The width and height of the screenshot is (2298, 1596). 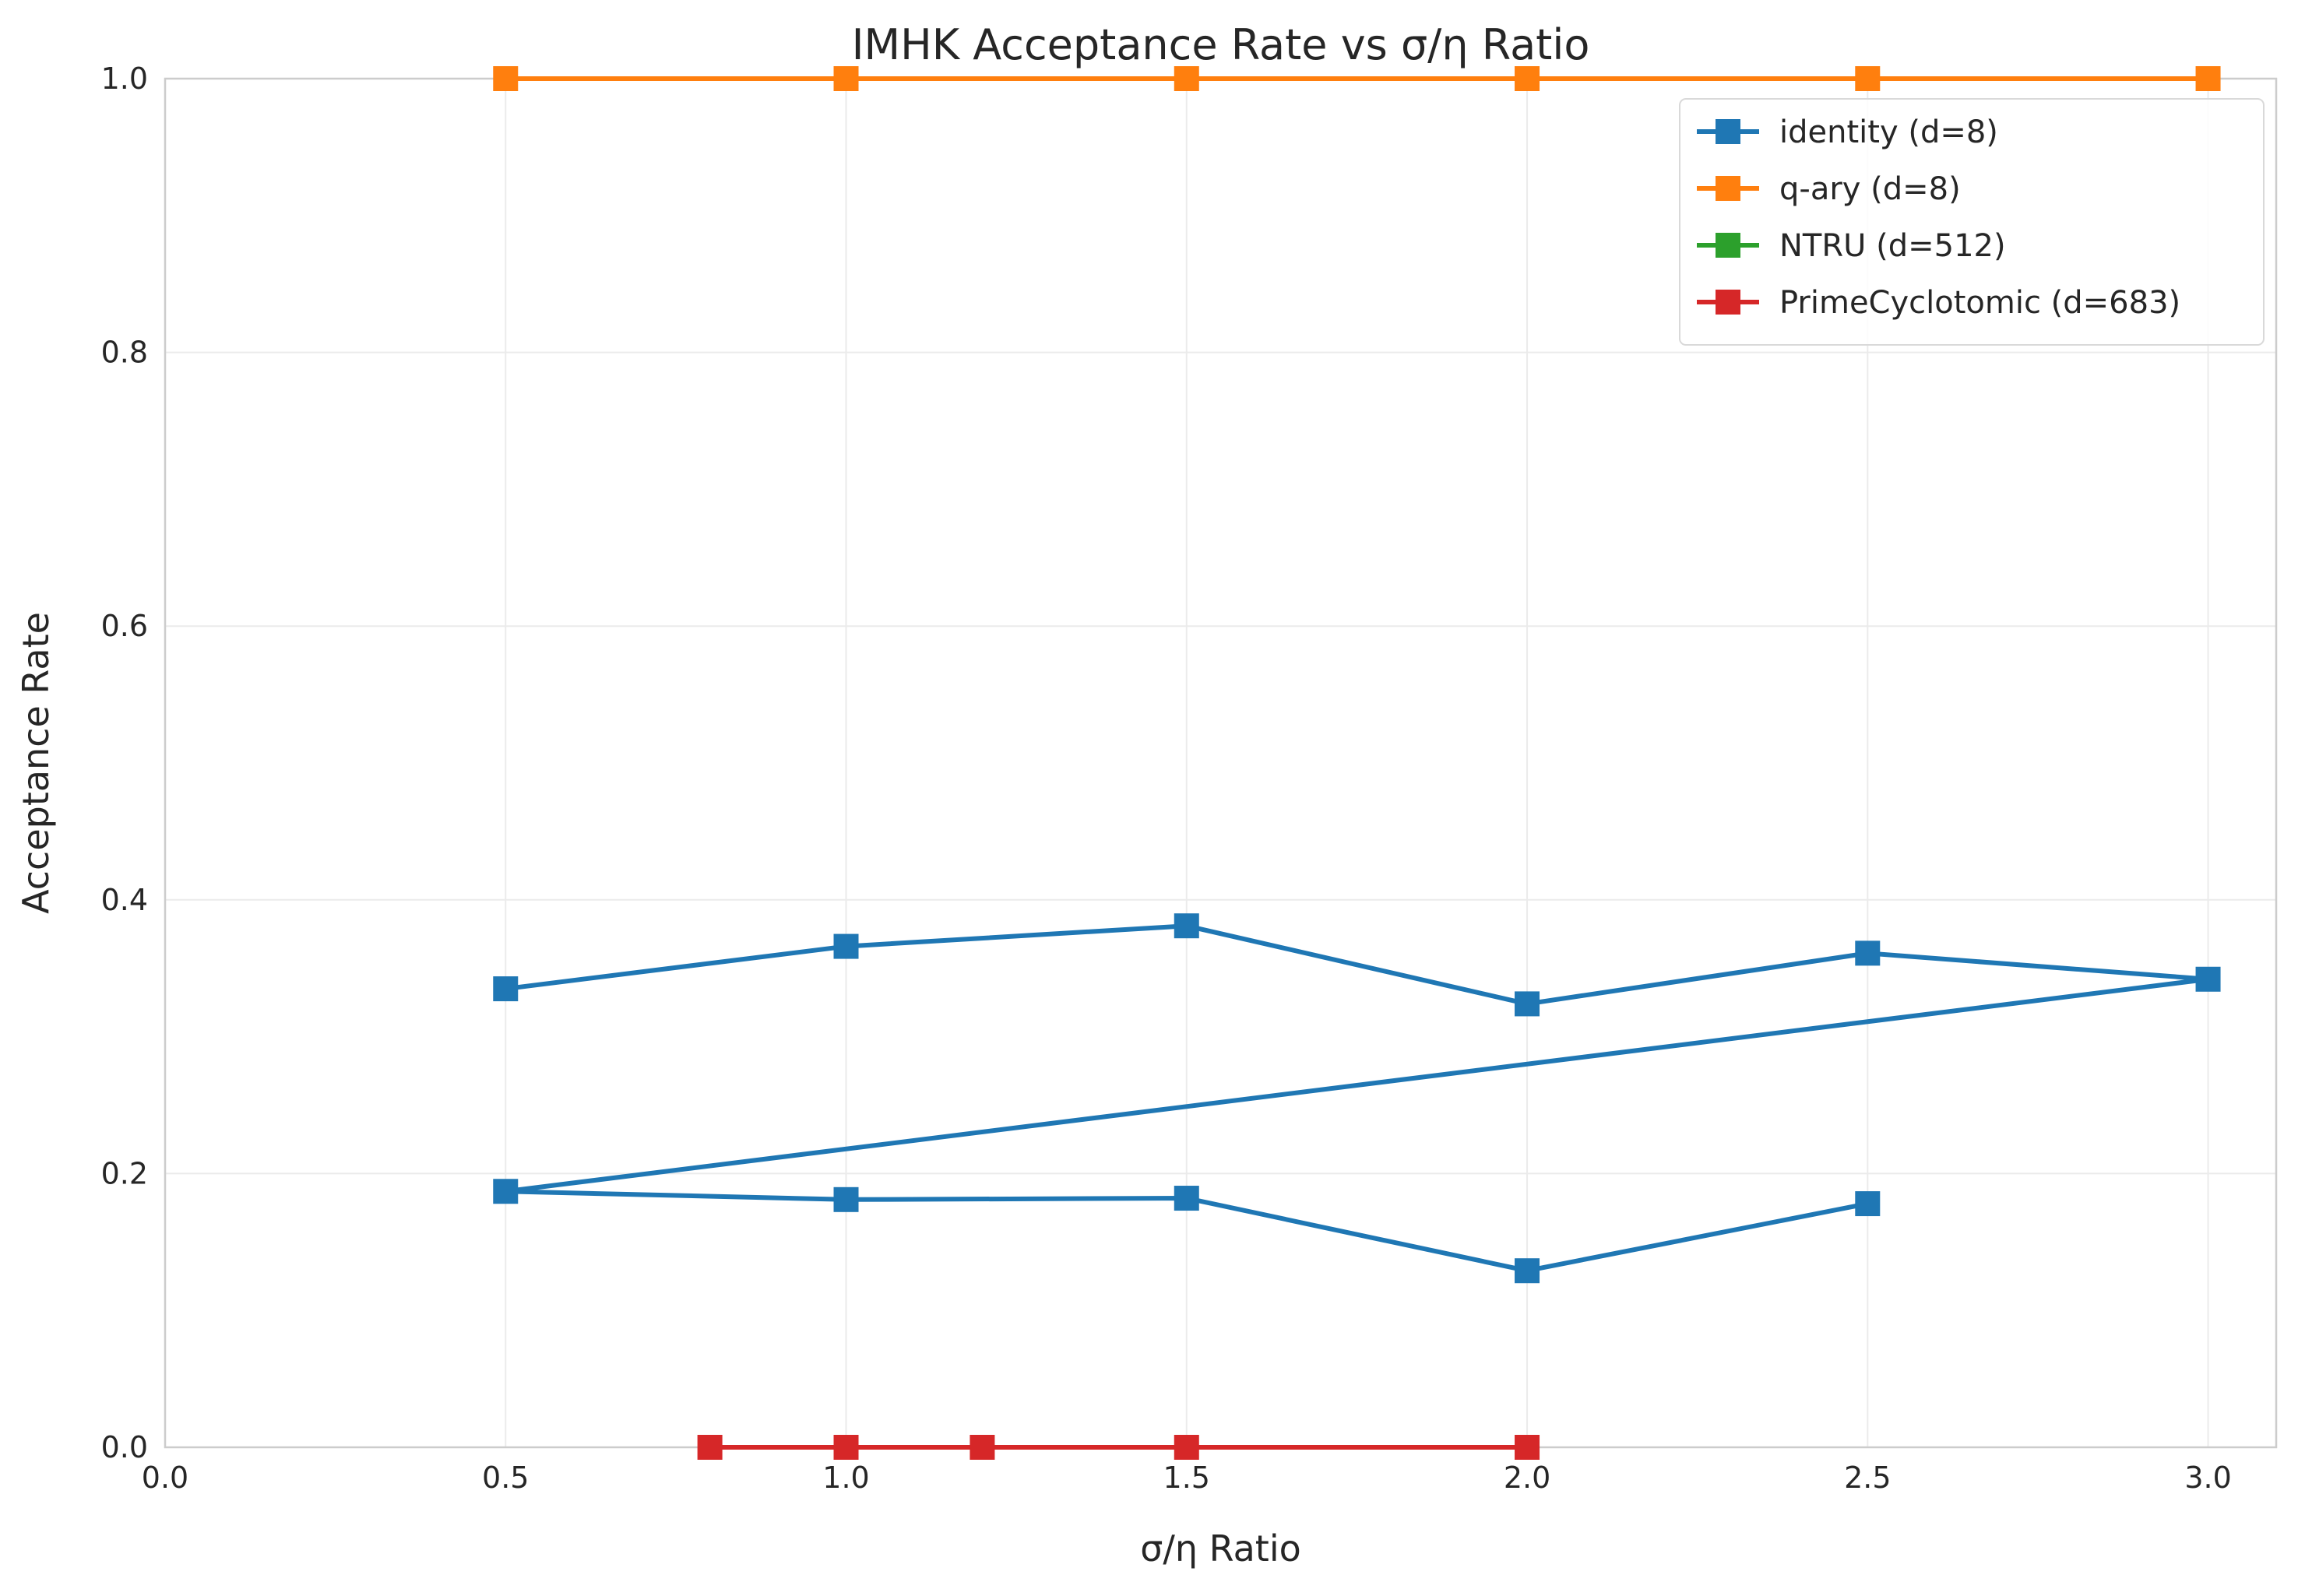 I want to click on x-tick-label: 1.5, so click(x=1187, y=1478).